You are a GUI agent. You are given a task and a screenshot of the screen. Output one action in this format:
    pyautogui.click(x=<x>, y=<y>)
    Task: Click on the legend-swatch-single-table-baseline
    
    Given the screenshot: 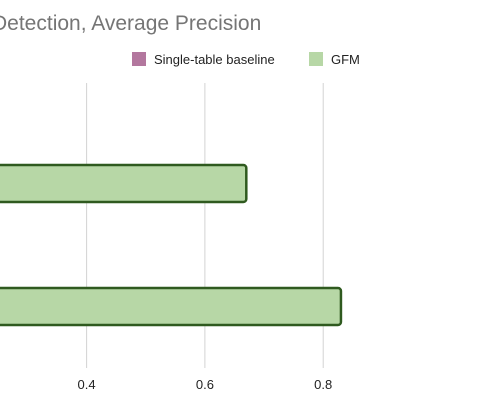 What is the action you would take?
    pyautogui.click(x=139, y=59)
    